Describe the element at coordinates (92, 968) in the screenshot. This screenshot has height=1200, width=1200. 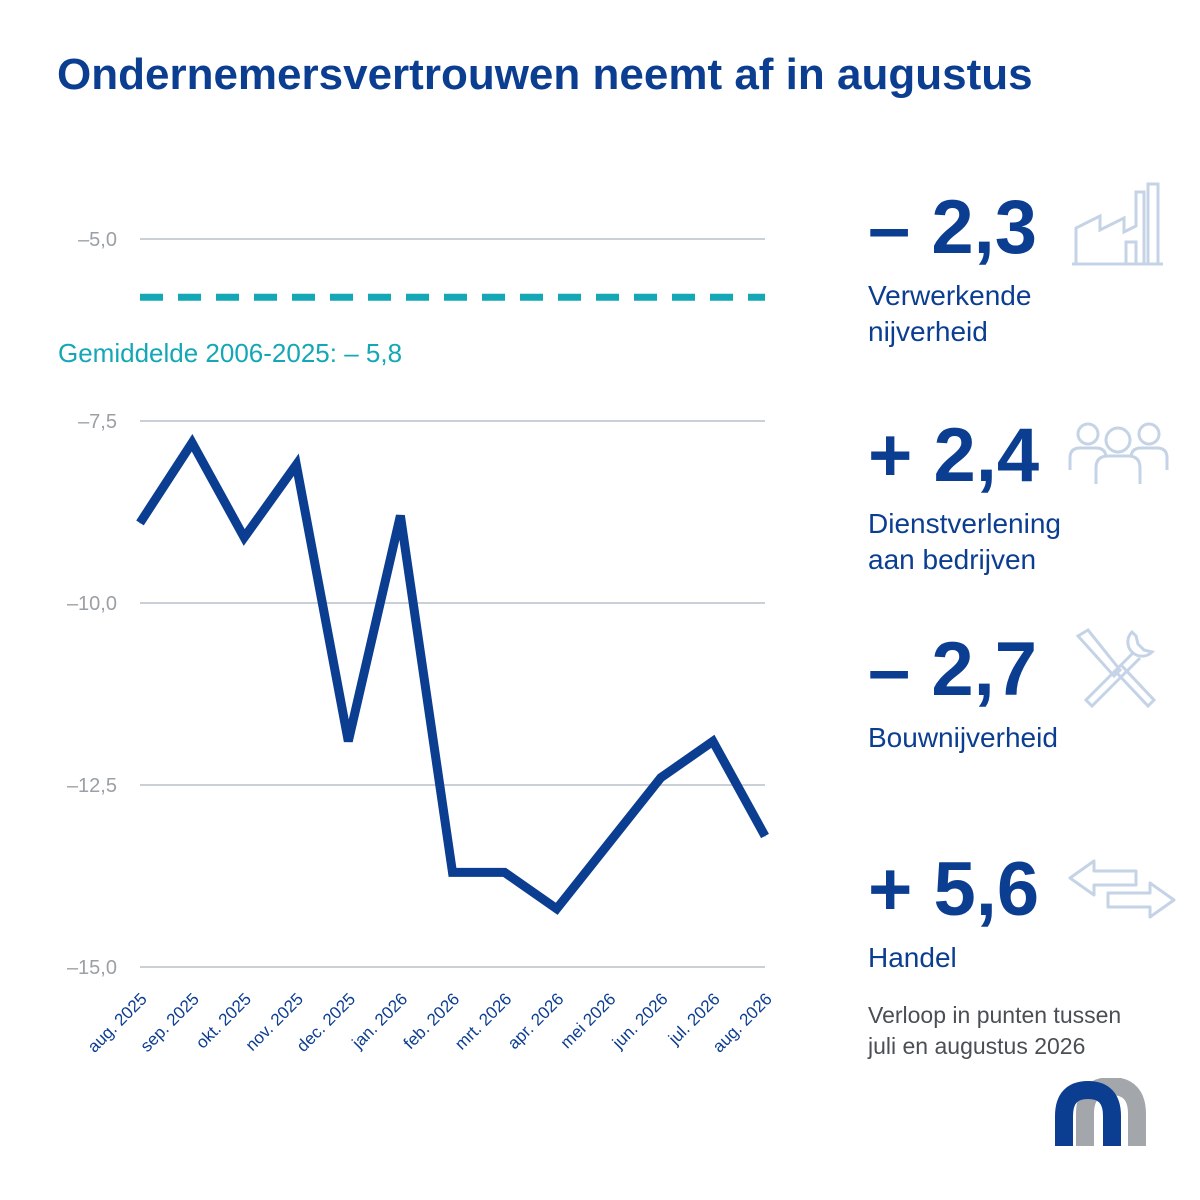
I see `y-tick-label: –15,0` at that location.